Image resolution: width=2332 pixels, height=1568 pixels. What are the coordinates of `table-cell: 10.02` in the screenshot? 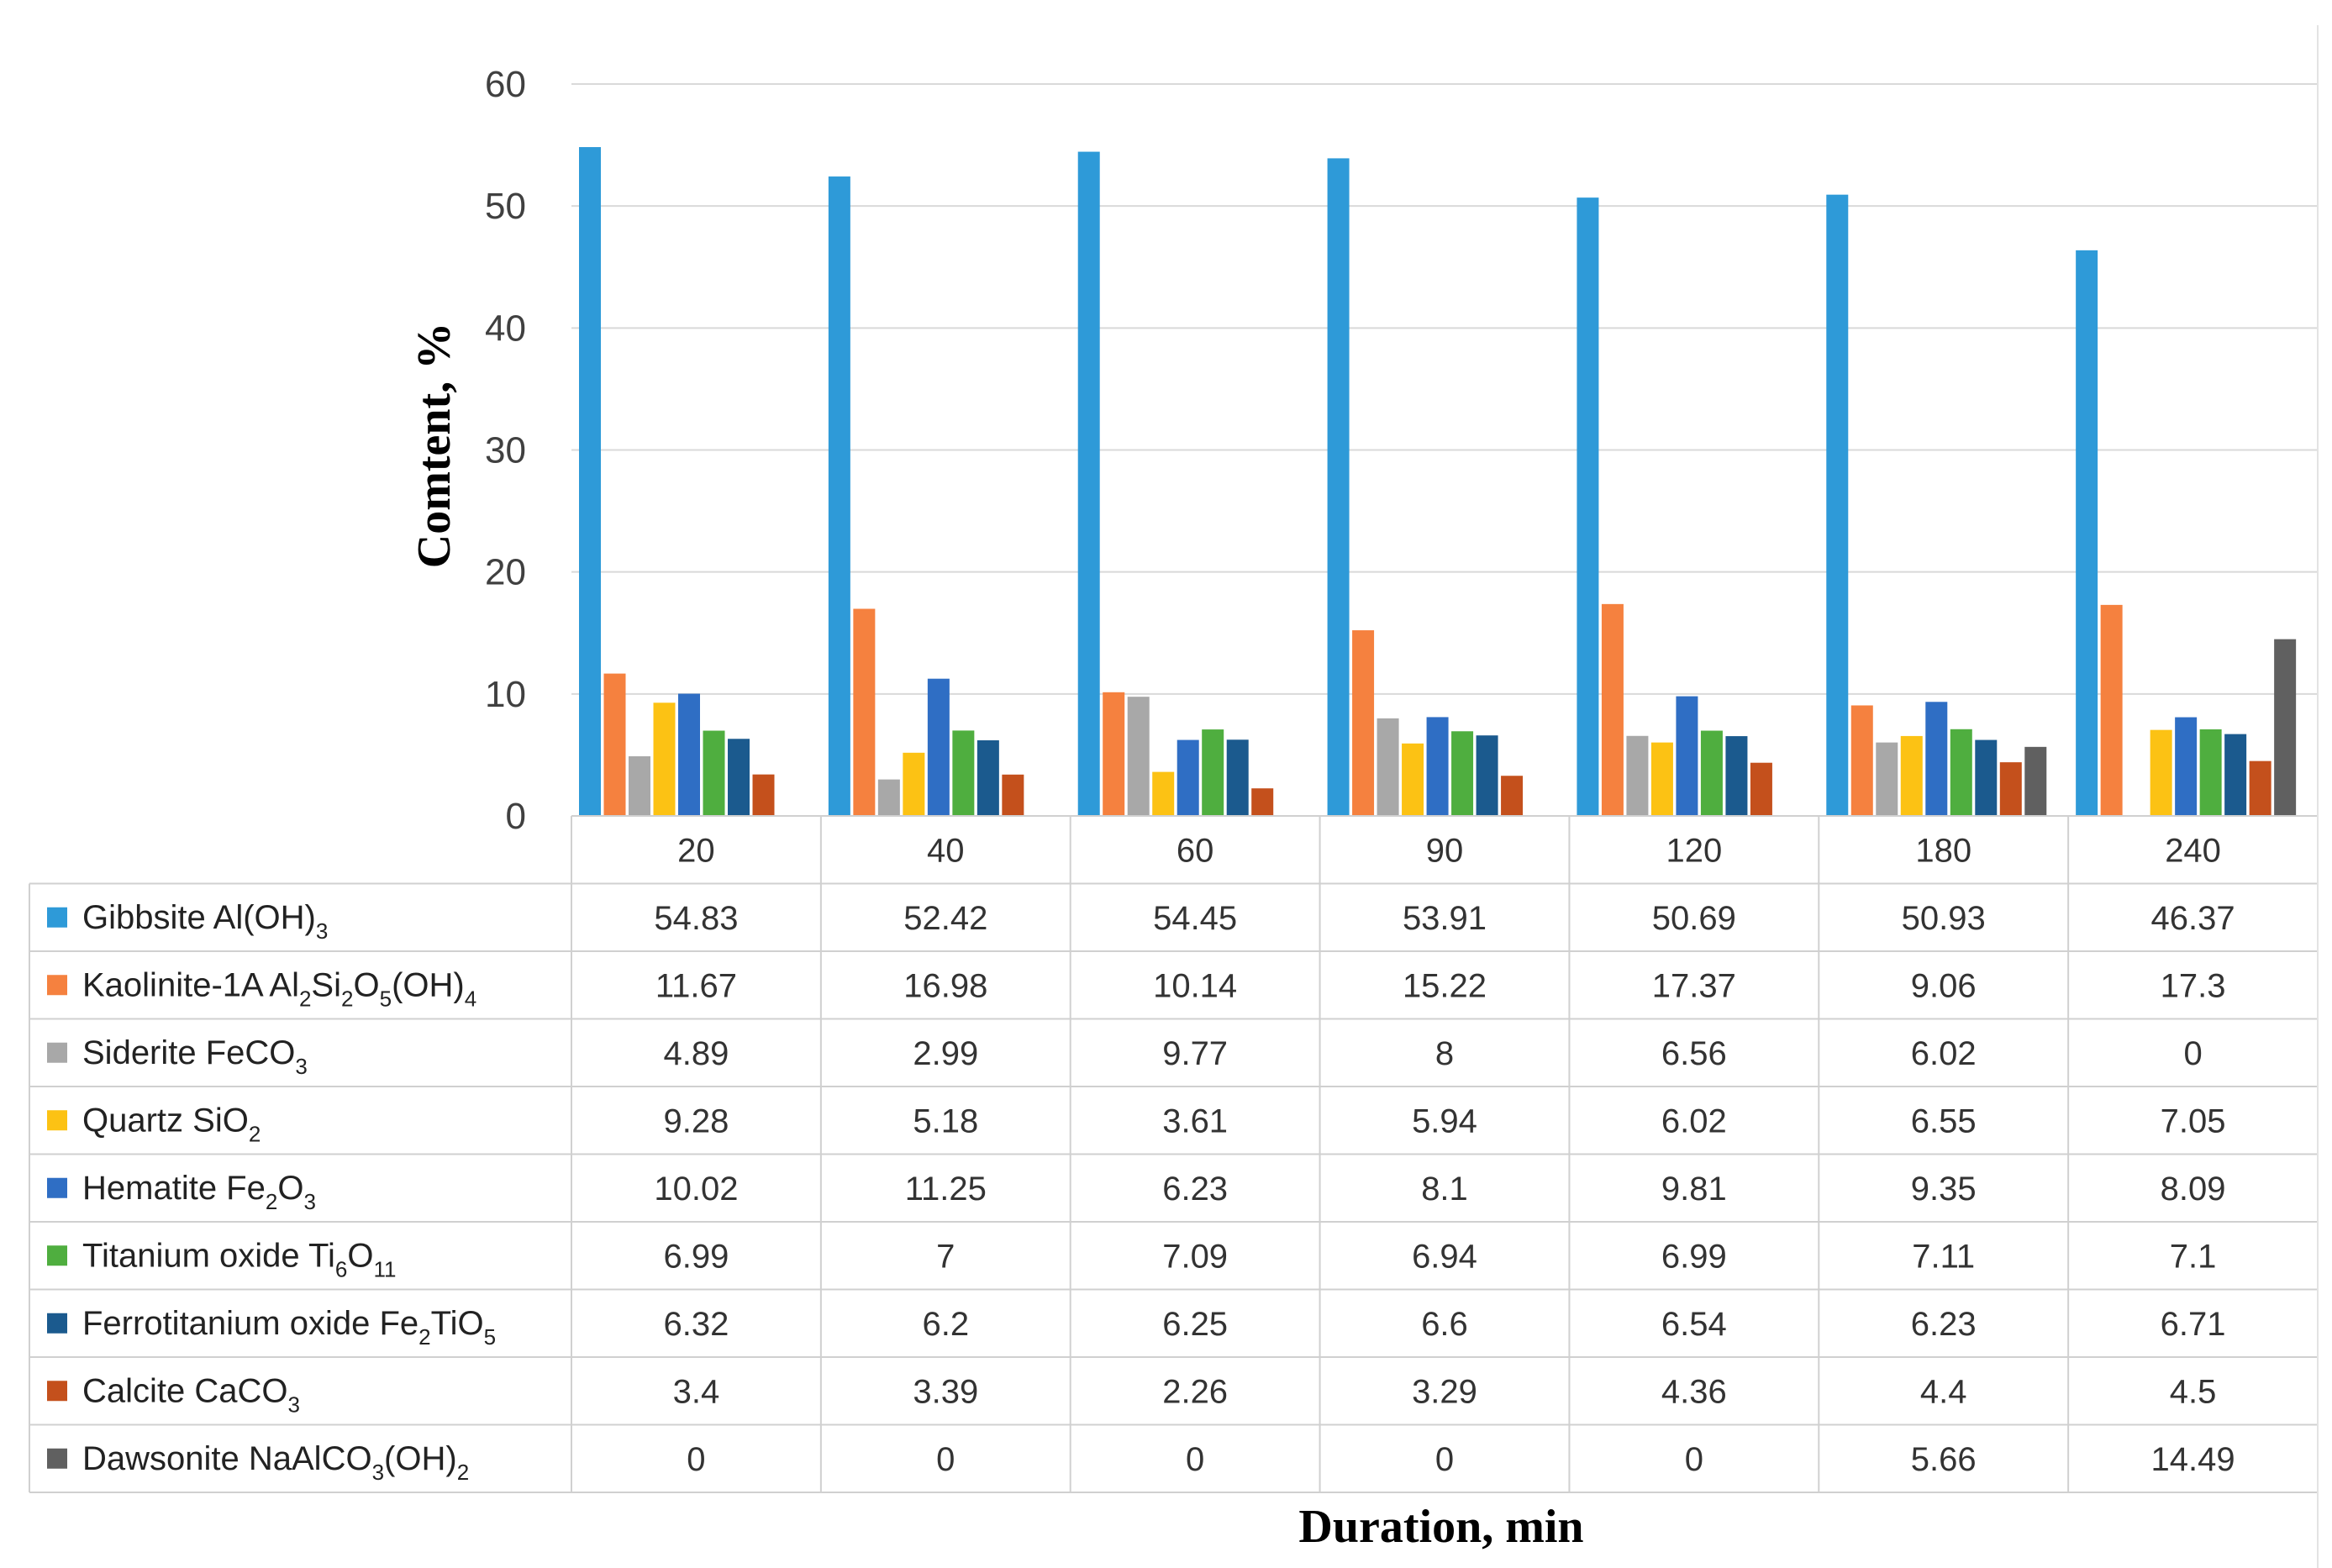 It's located at (696, 1190).